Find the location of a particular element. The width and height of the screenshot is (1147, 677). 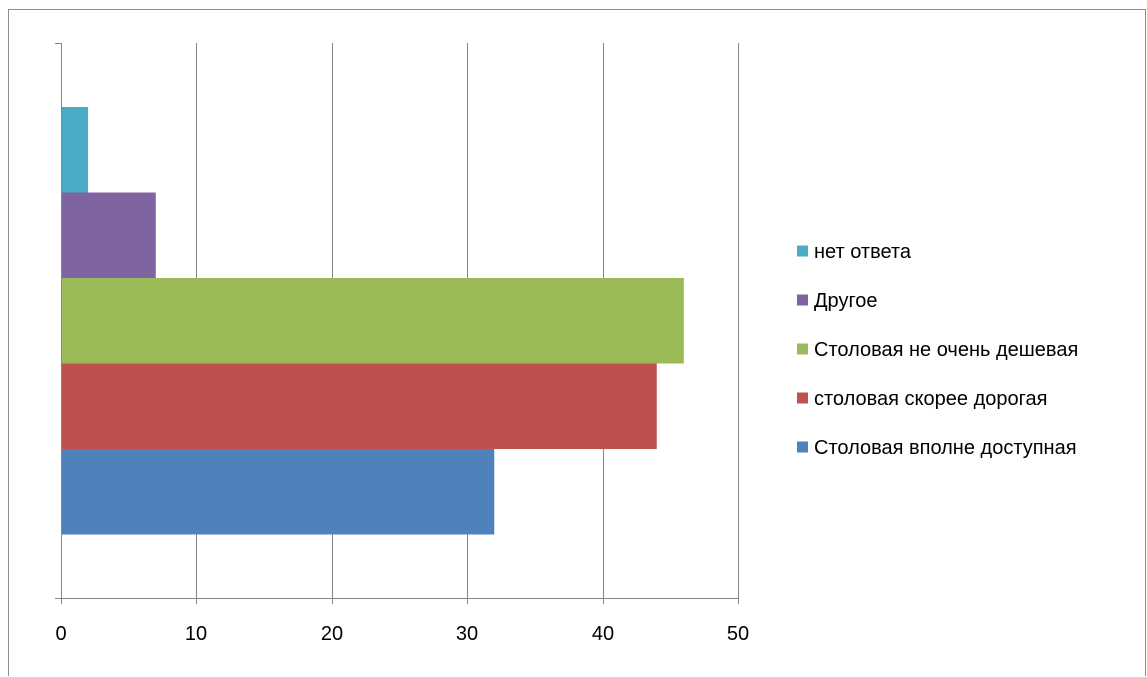

legend-label-2: столовая скорее дорогая is located at coordinates (930, 399).